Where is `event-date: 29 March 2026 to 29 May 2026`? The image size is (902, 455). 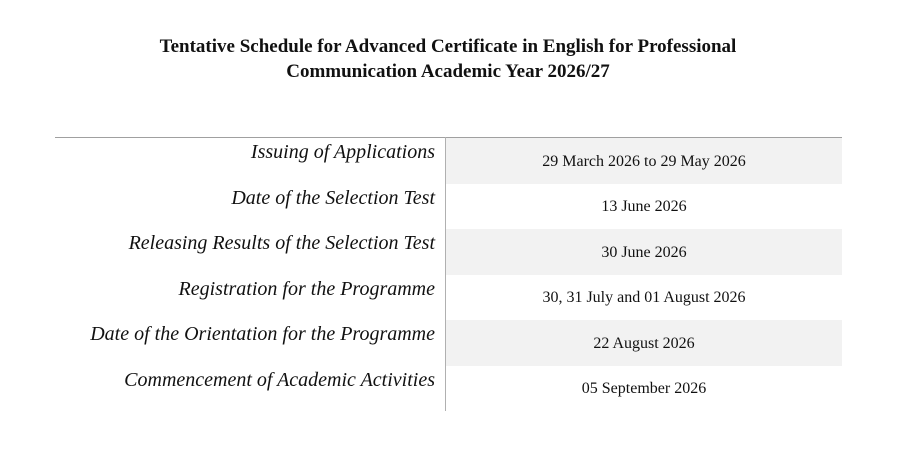
event-date: 29 March 2026 to 29 May 2026 is located at coordinates (644, 161).